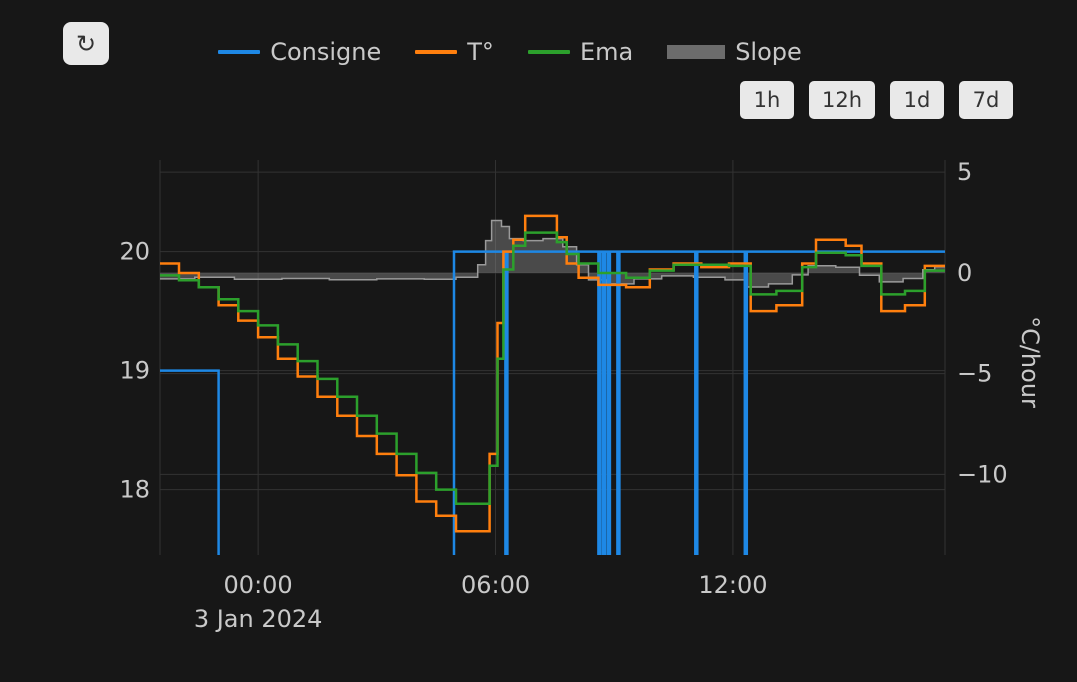 The width and height of the screenshot is (1077, 682). I want to click on x-tick-label: 12:00, so click(732, 585).